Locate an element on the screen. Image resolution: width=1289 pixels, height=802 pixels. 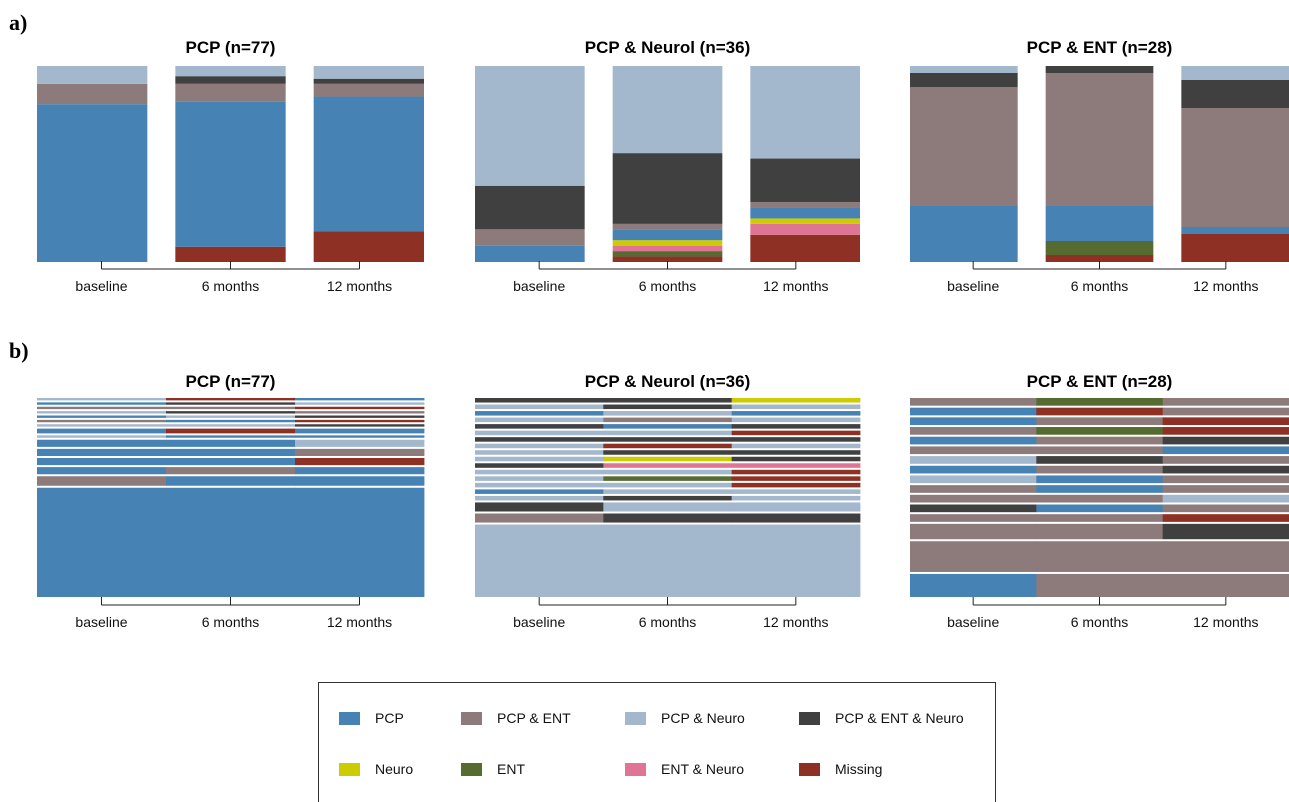
legend-item-missing: Missing is located at coordinates (840, 769).